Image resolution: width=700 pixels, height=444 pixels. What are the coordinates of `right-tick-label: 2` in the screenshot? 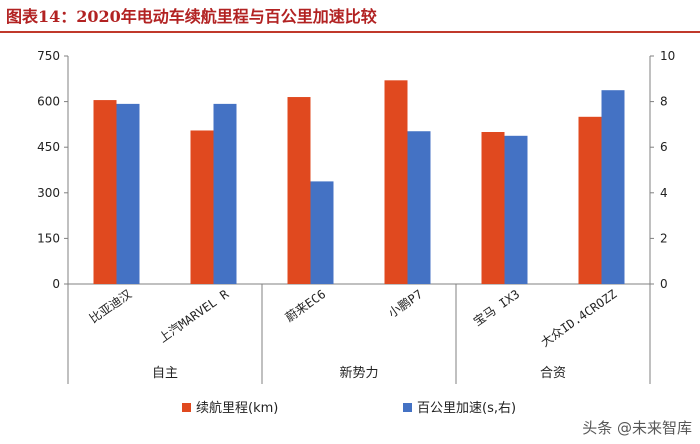 It's located at (664, 238).